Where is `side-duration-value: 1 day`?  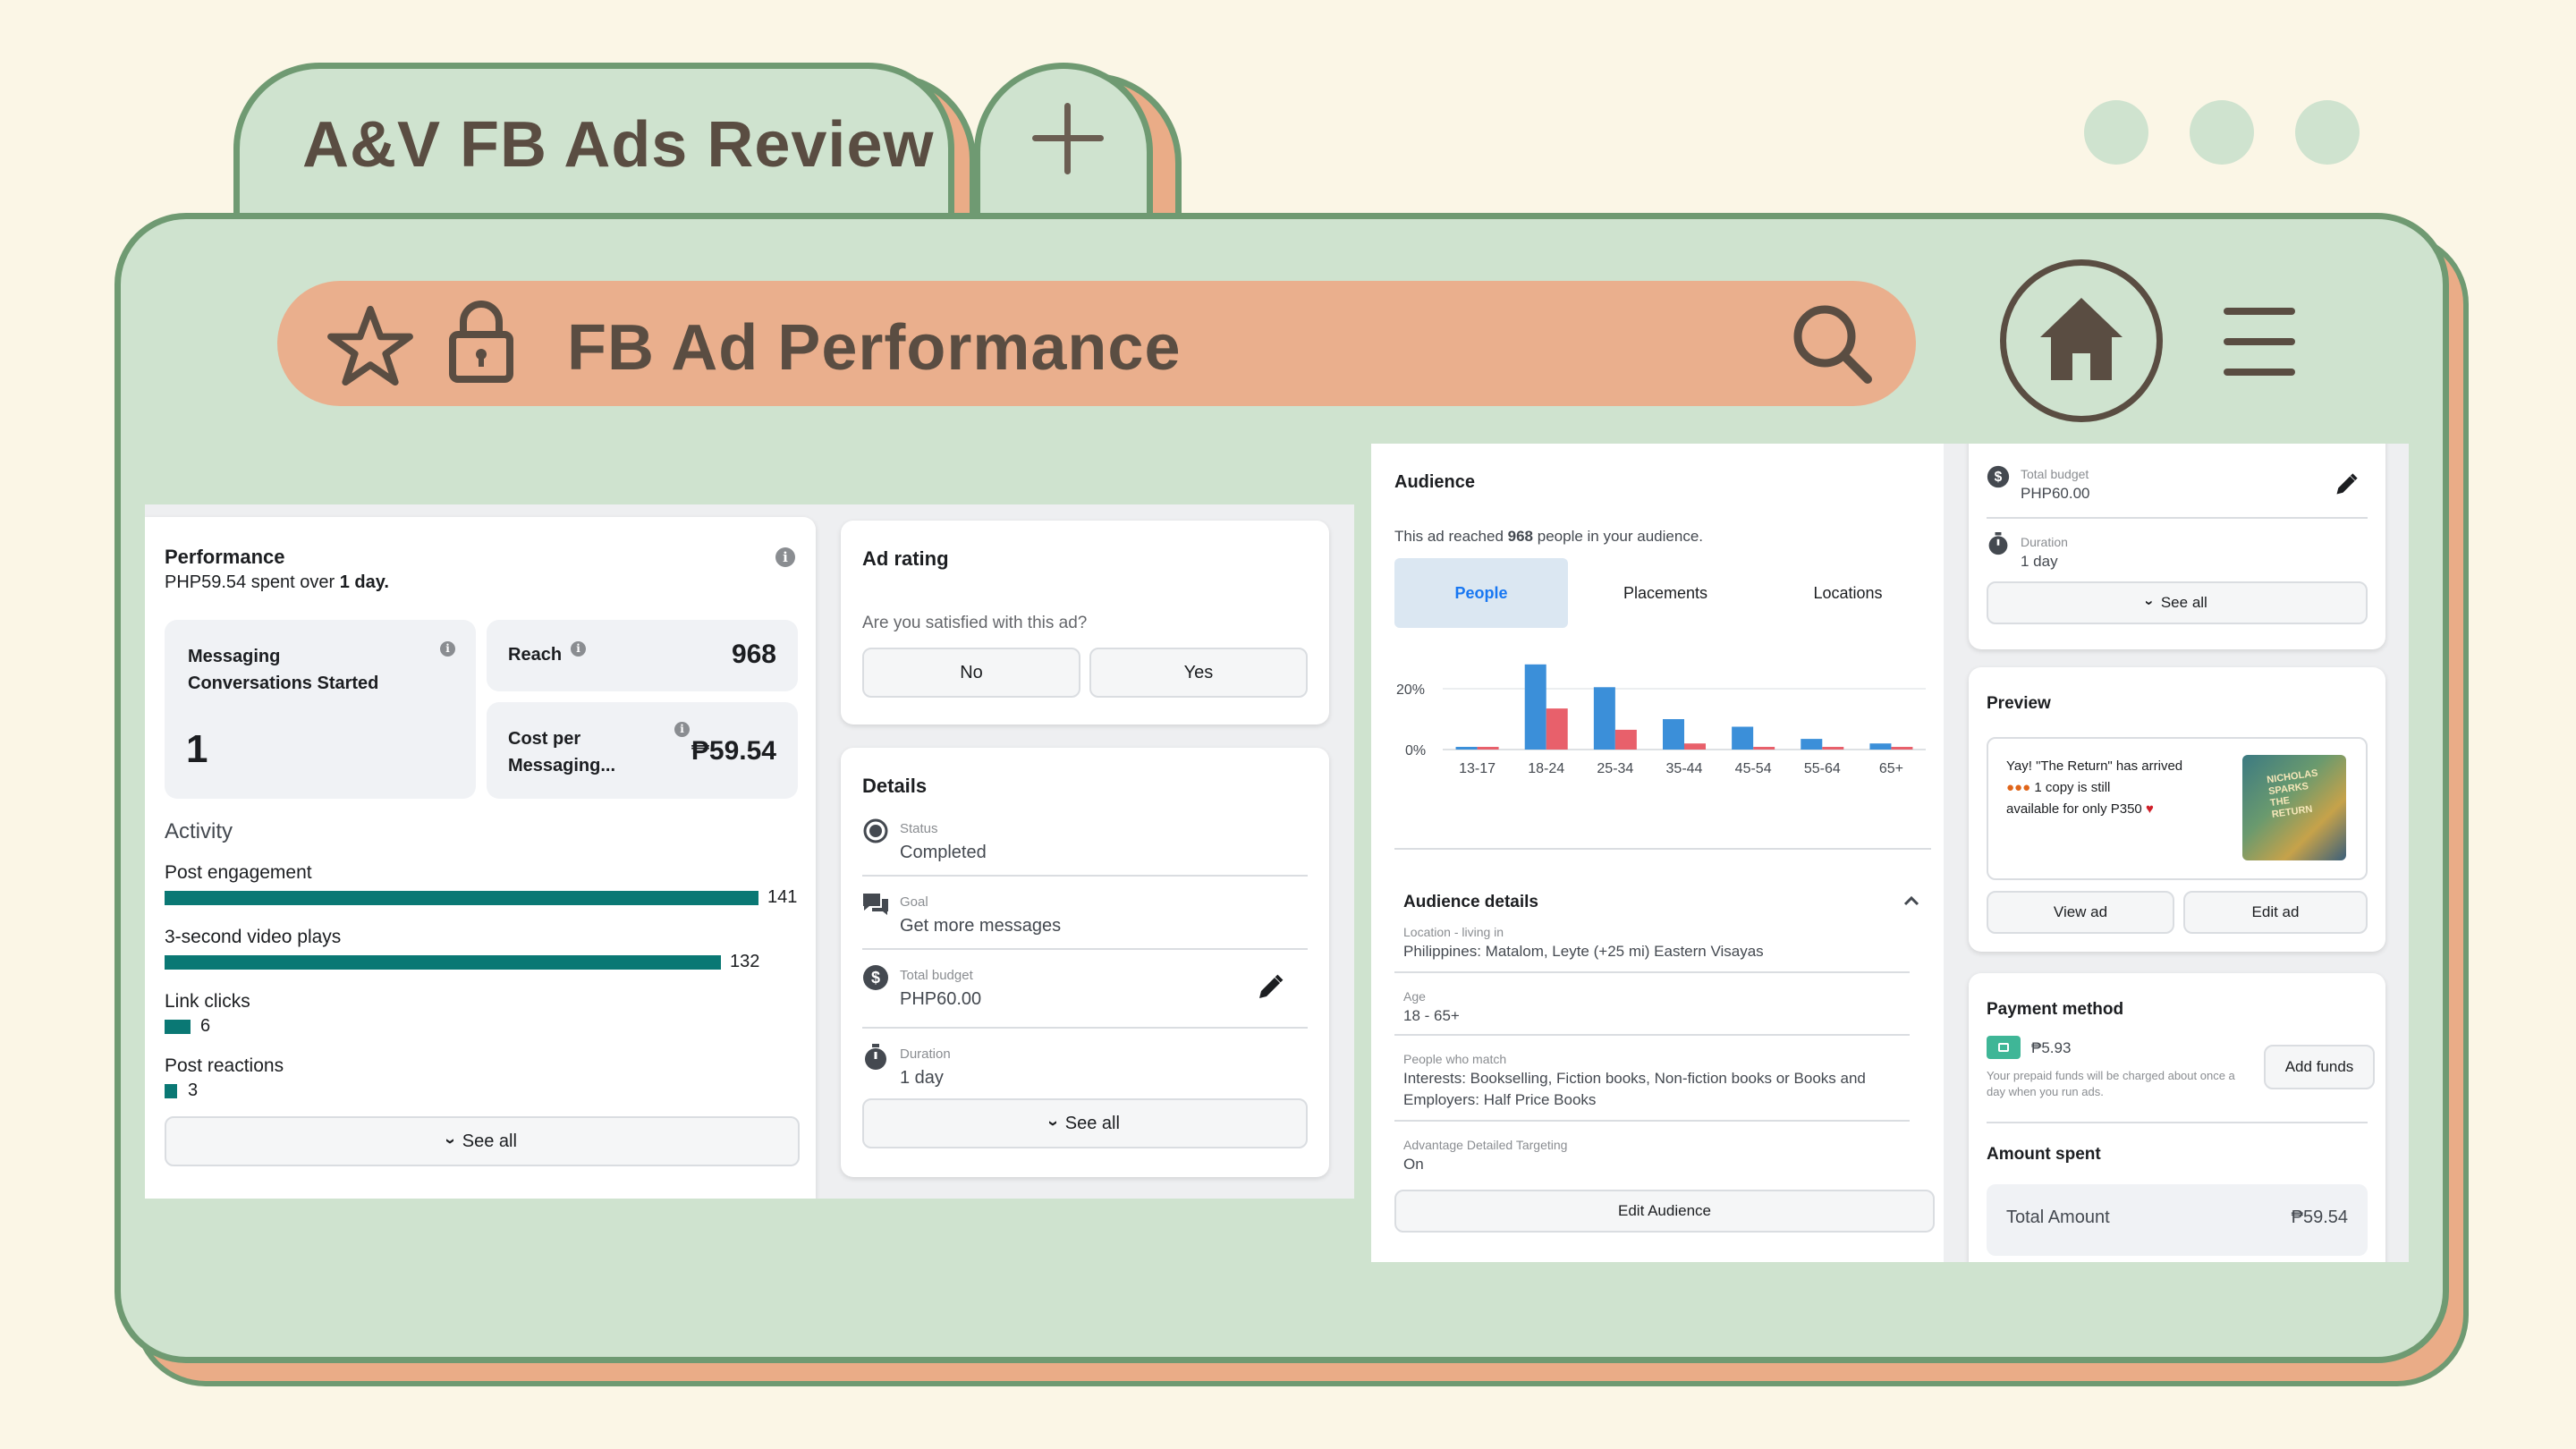 side-duration-value: 1 day is located at coordinates (2039, 561).